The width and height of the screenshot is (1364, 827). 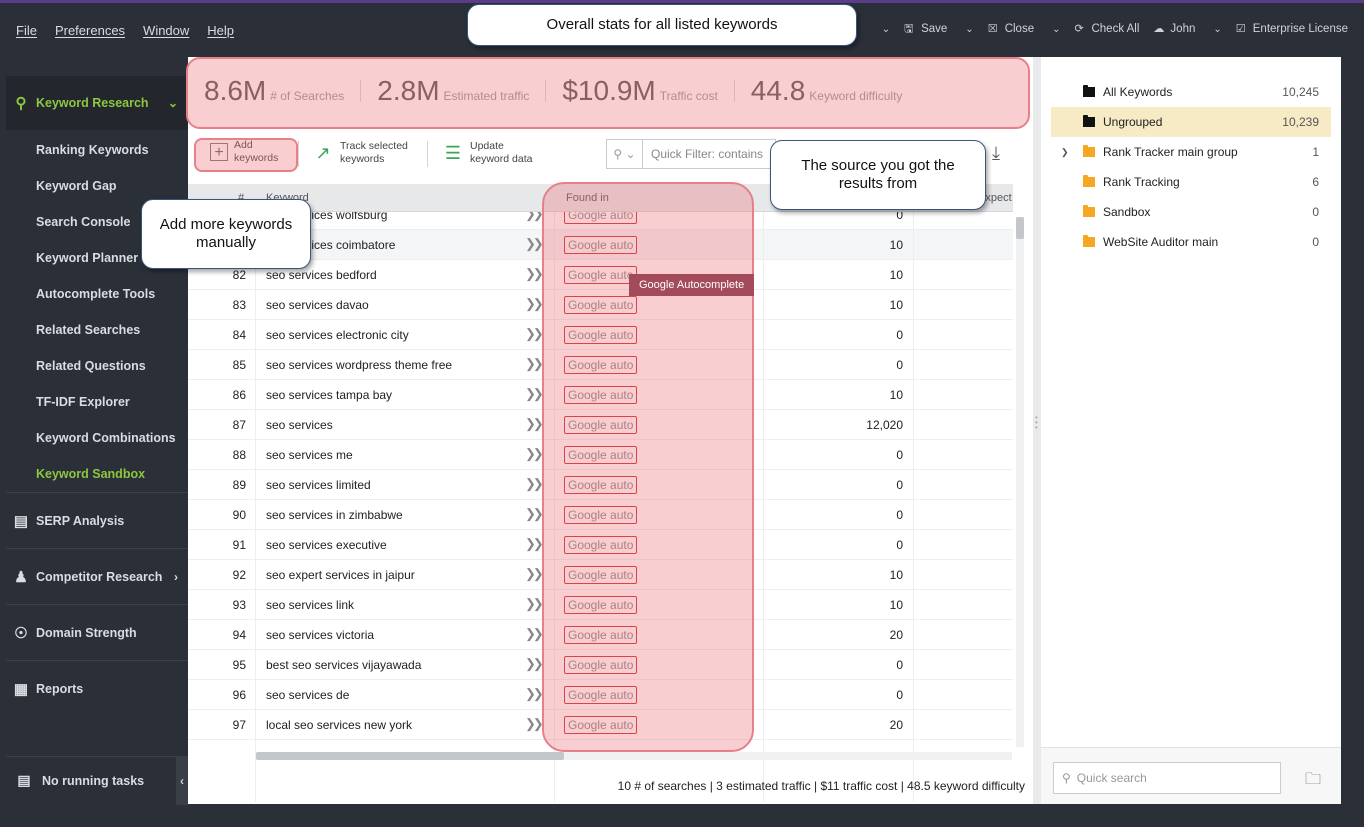 I want to click on table-row: 82 seo services bedford ❯❯ Google auto 10, so click(x=600, y=275).